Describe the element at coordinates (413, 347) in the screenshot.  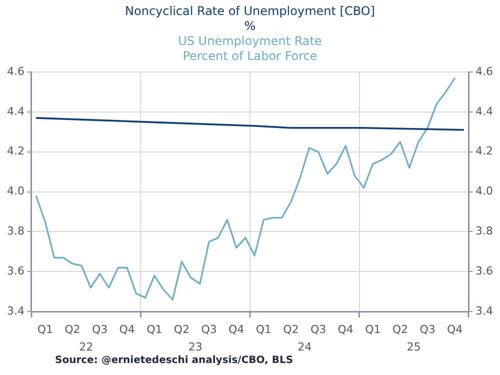
I see `x2-tick-label: 25` at that location.